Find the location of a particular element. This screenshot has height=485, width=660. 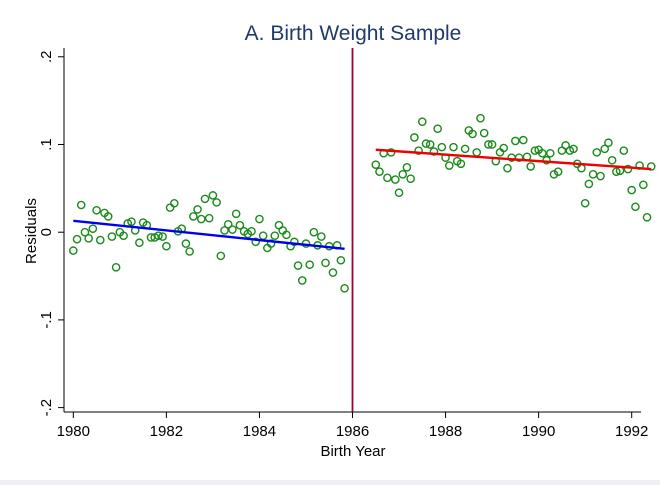

y-tick-label: -.2 is located at coordinates (46, 408).